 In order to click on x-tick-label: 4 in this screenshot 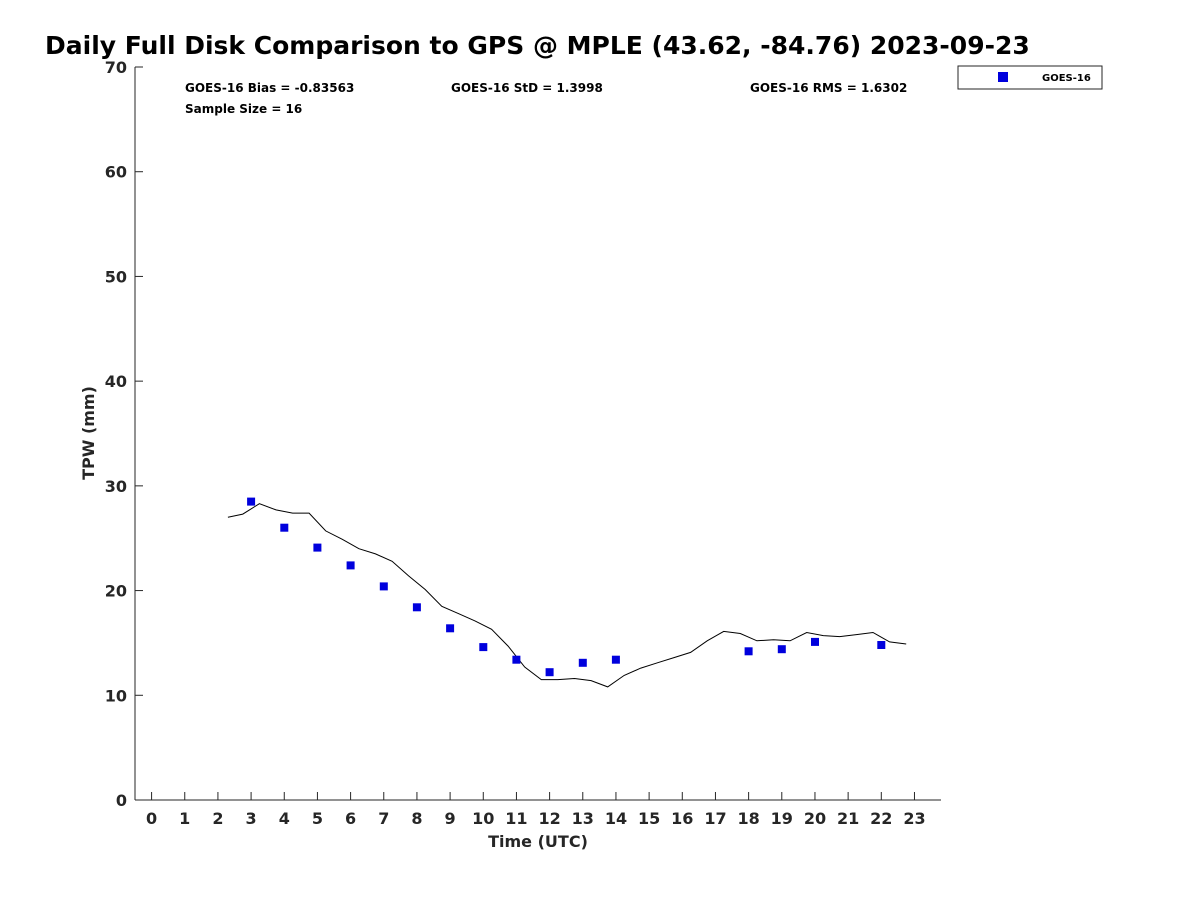, I will do `click(284, 818)`.